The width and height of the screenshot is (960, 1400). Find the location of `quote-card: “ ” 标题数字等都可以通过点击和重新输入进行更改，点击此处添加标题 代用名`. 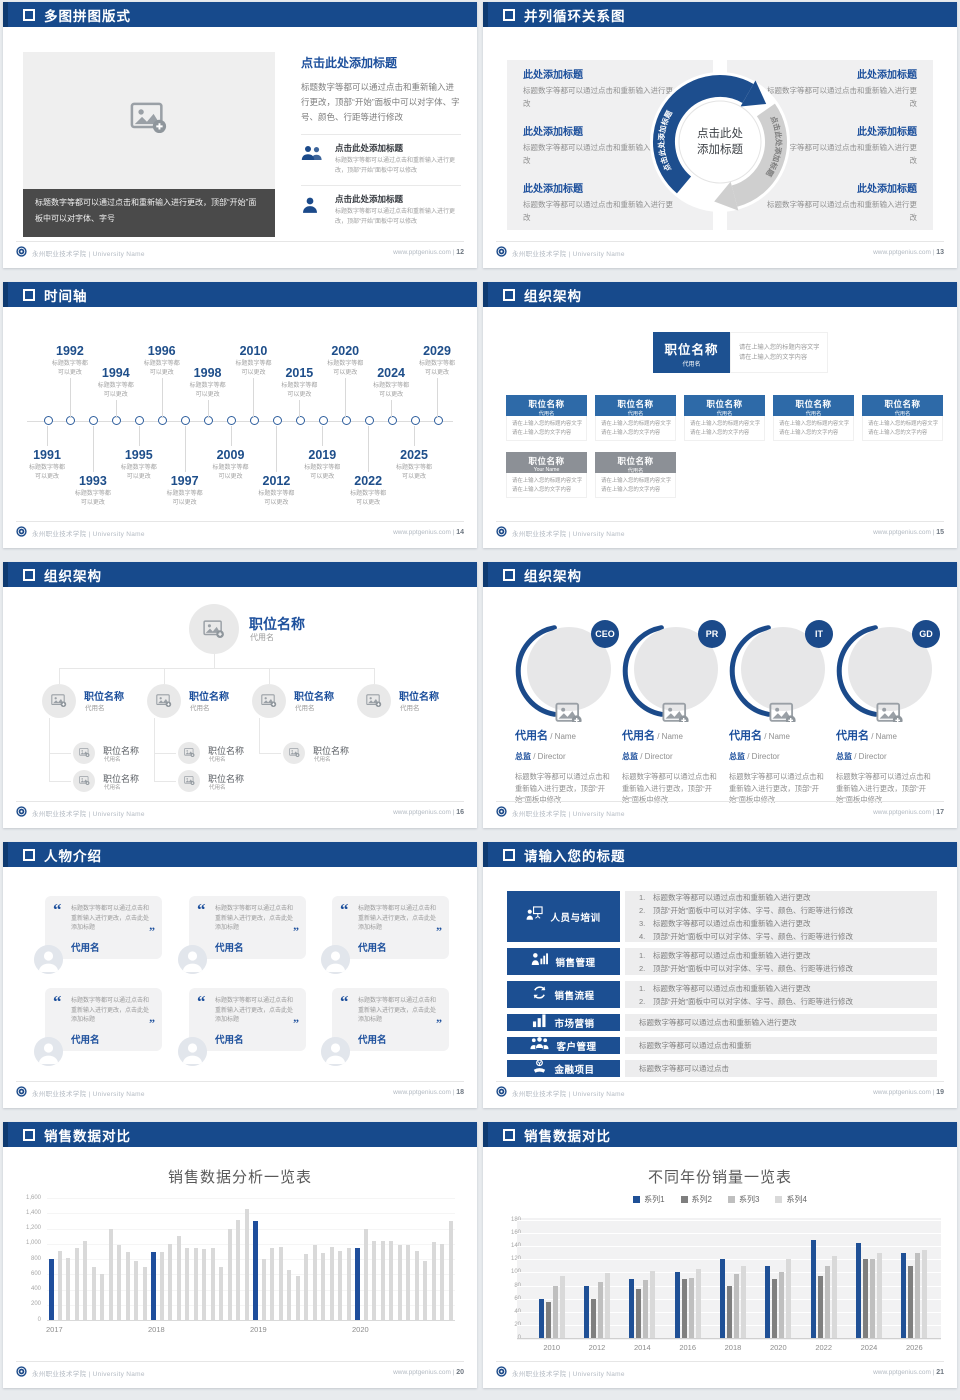

quote-card: “ ” 标题数字等都可以通过点击和重新输入进行更改，点击此处添加标题 代用名 is located at coordinates (103, 1019).